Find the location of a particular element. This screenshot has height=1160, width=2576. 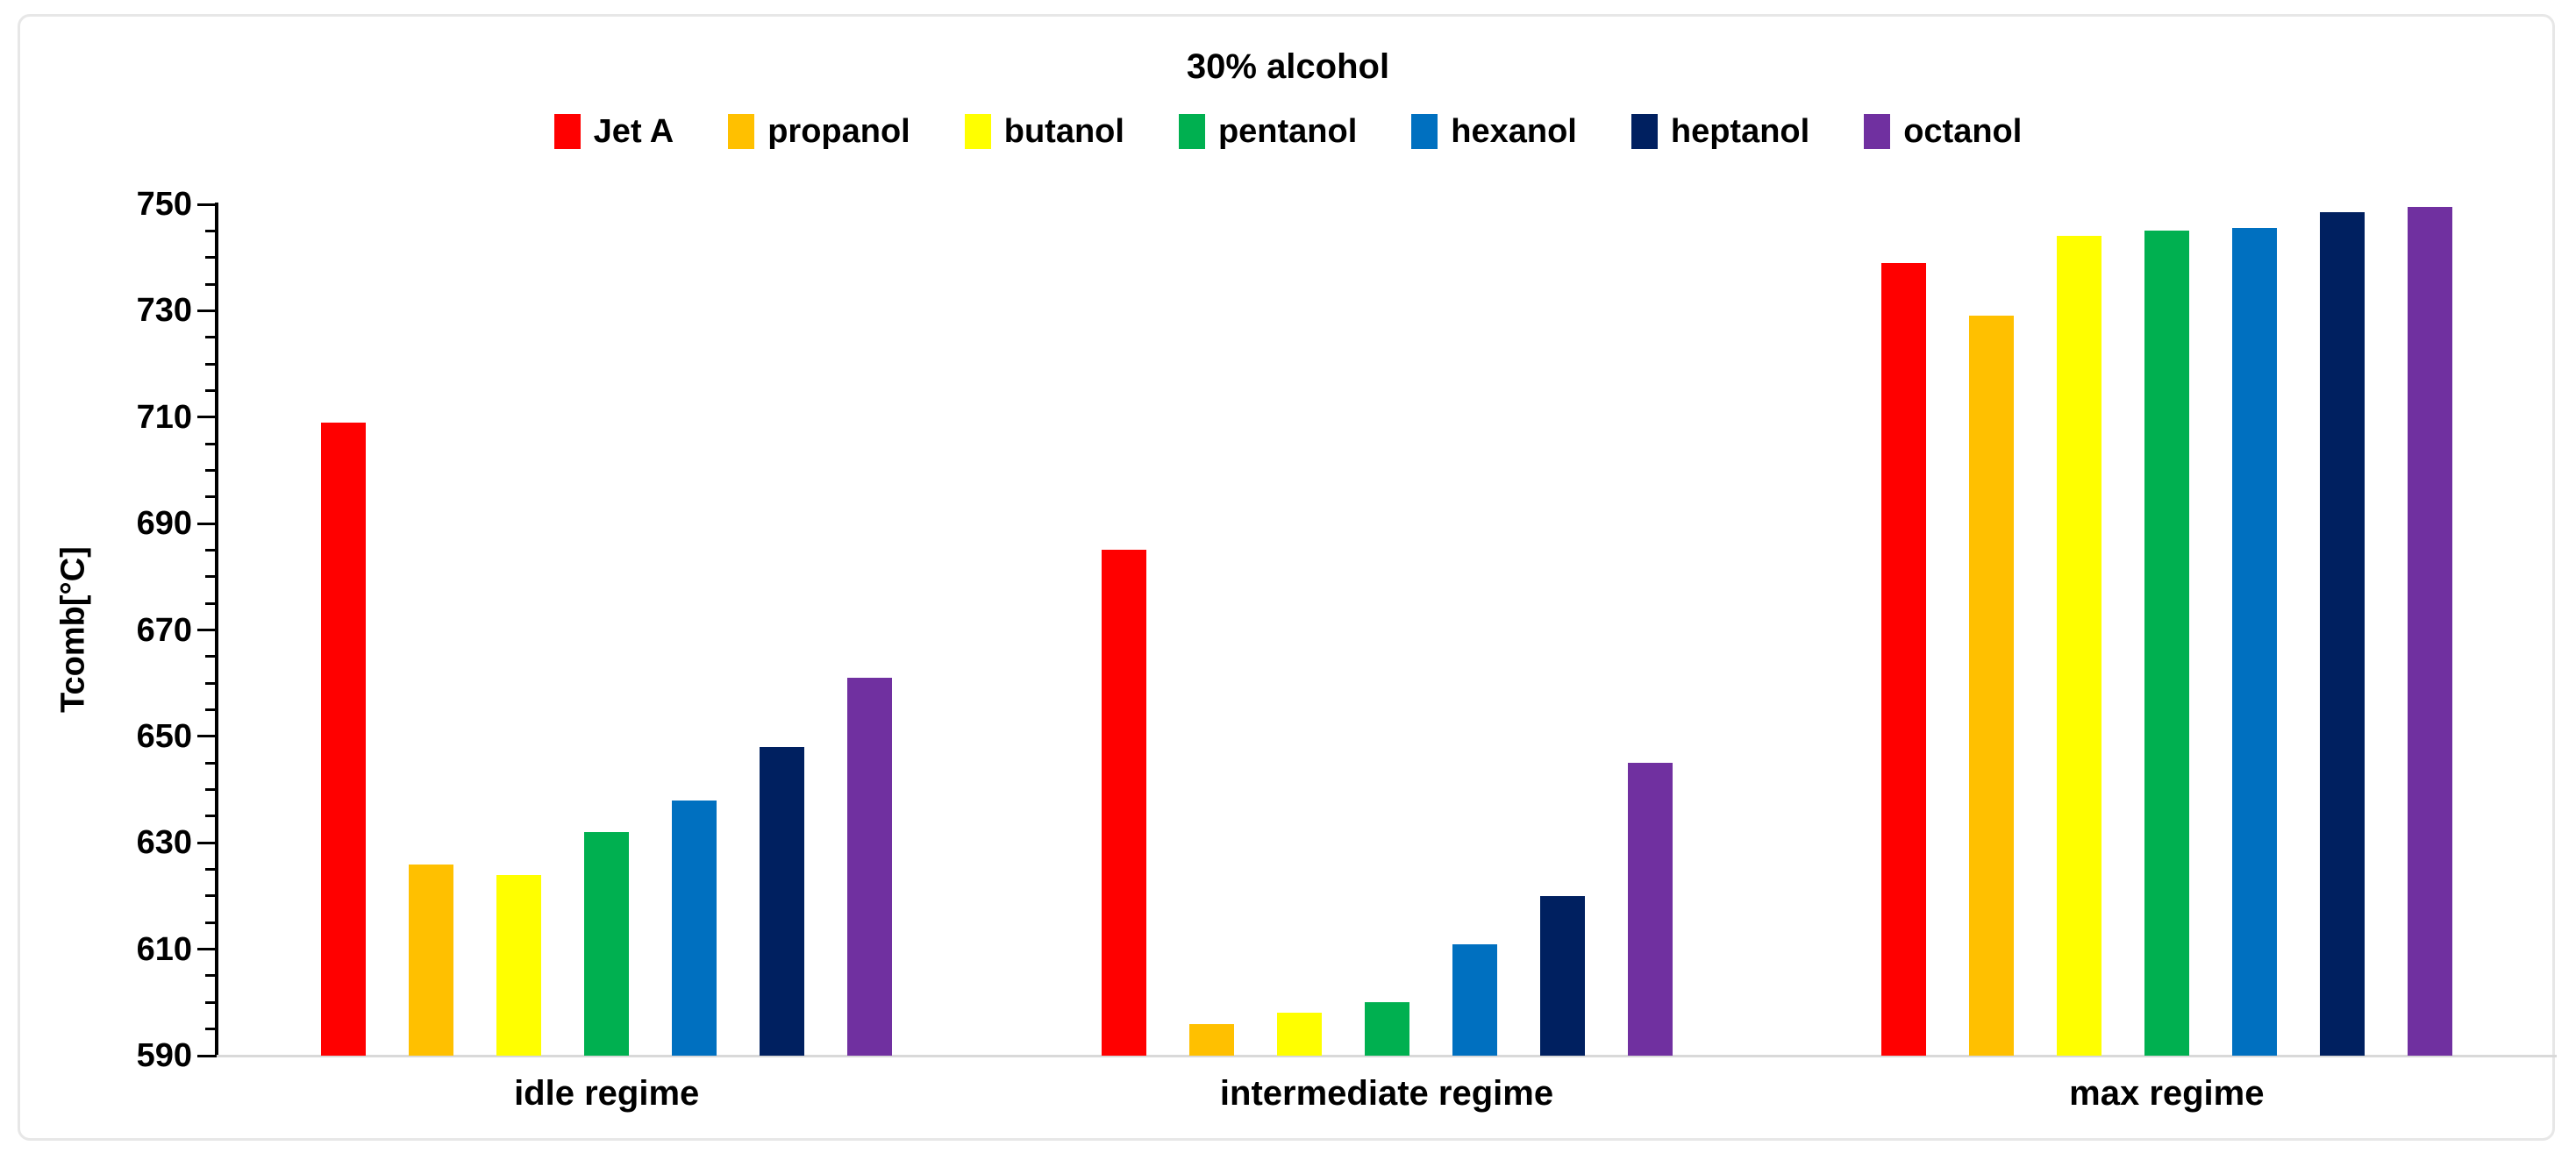

legend-swatch-icon-propanol is located at coordinates (742, 131).